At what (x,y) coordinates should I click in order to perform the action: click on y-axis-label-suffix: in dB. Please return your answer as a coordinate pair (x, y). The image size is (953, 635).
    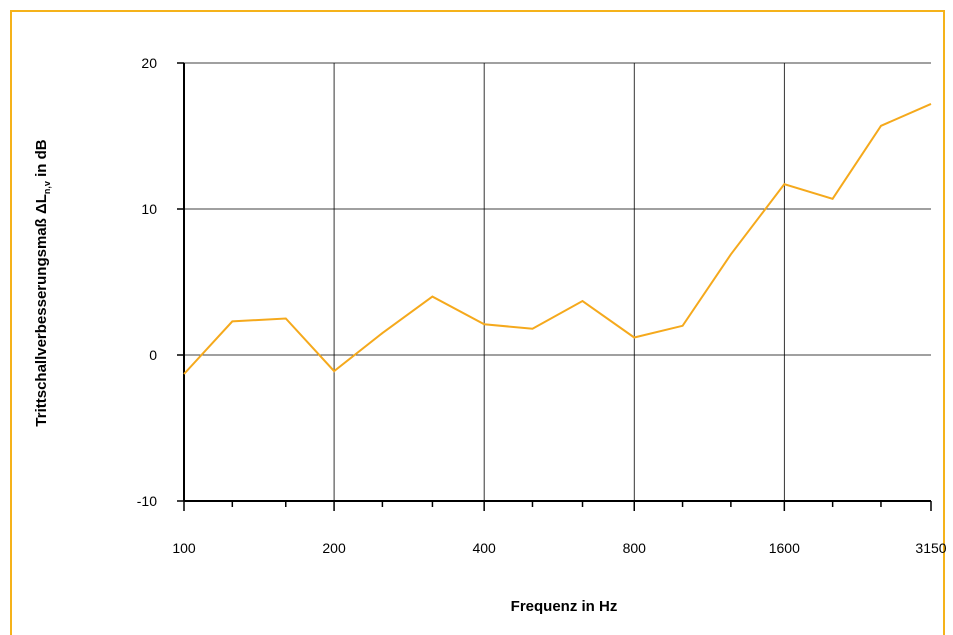
    Looking at the image, I should click on (41, 160).